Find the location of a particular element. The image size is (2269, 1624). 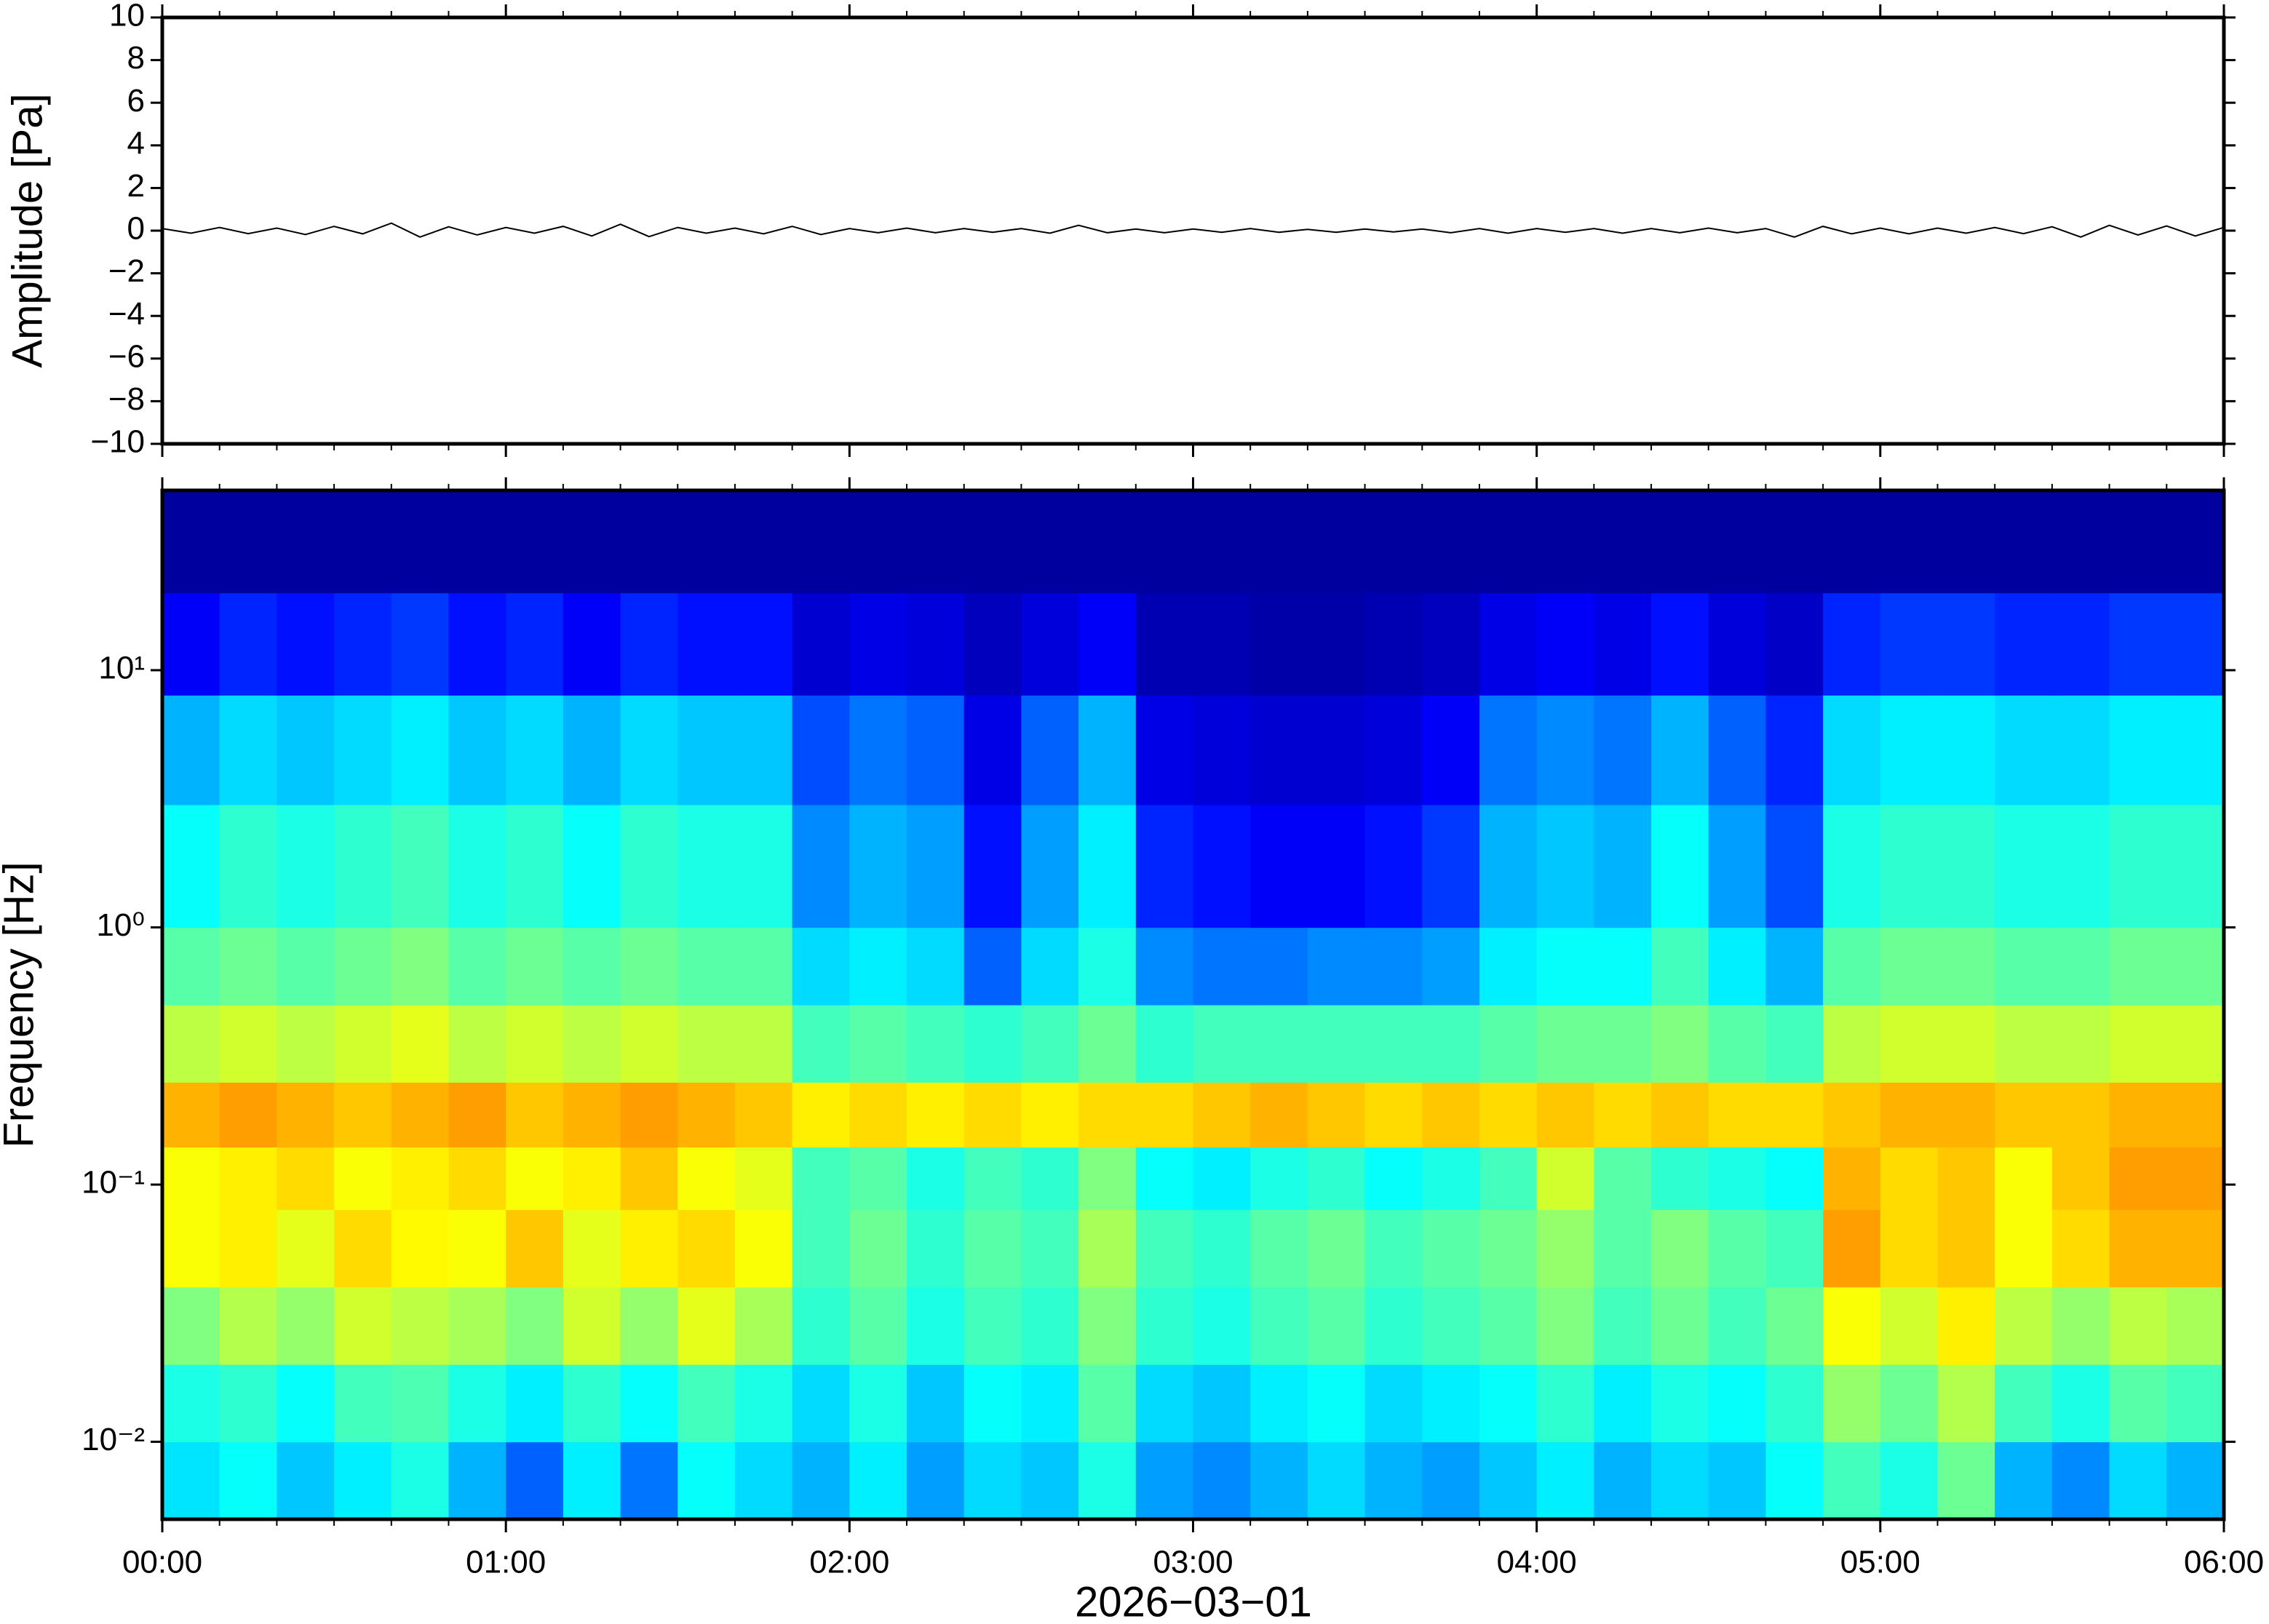

y-tick-label: 10¹ is located at coordinates (122, 668).